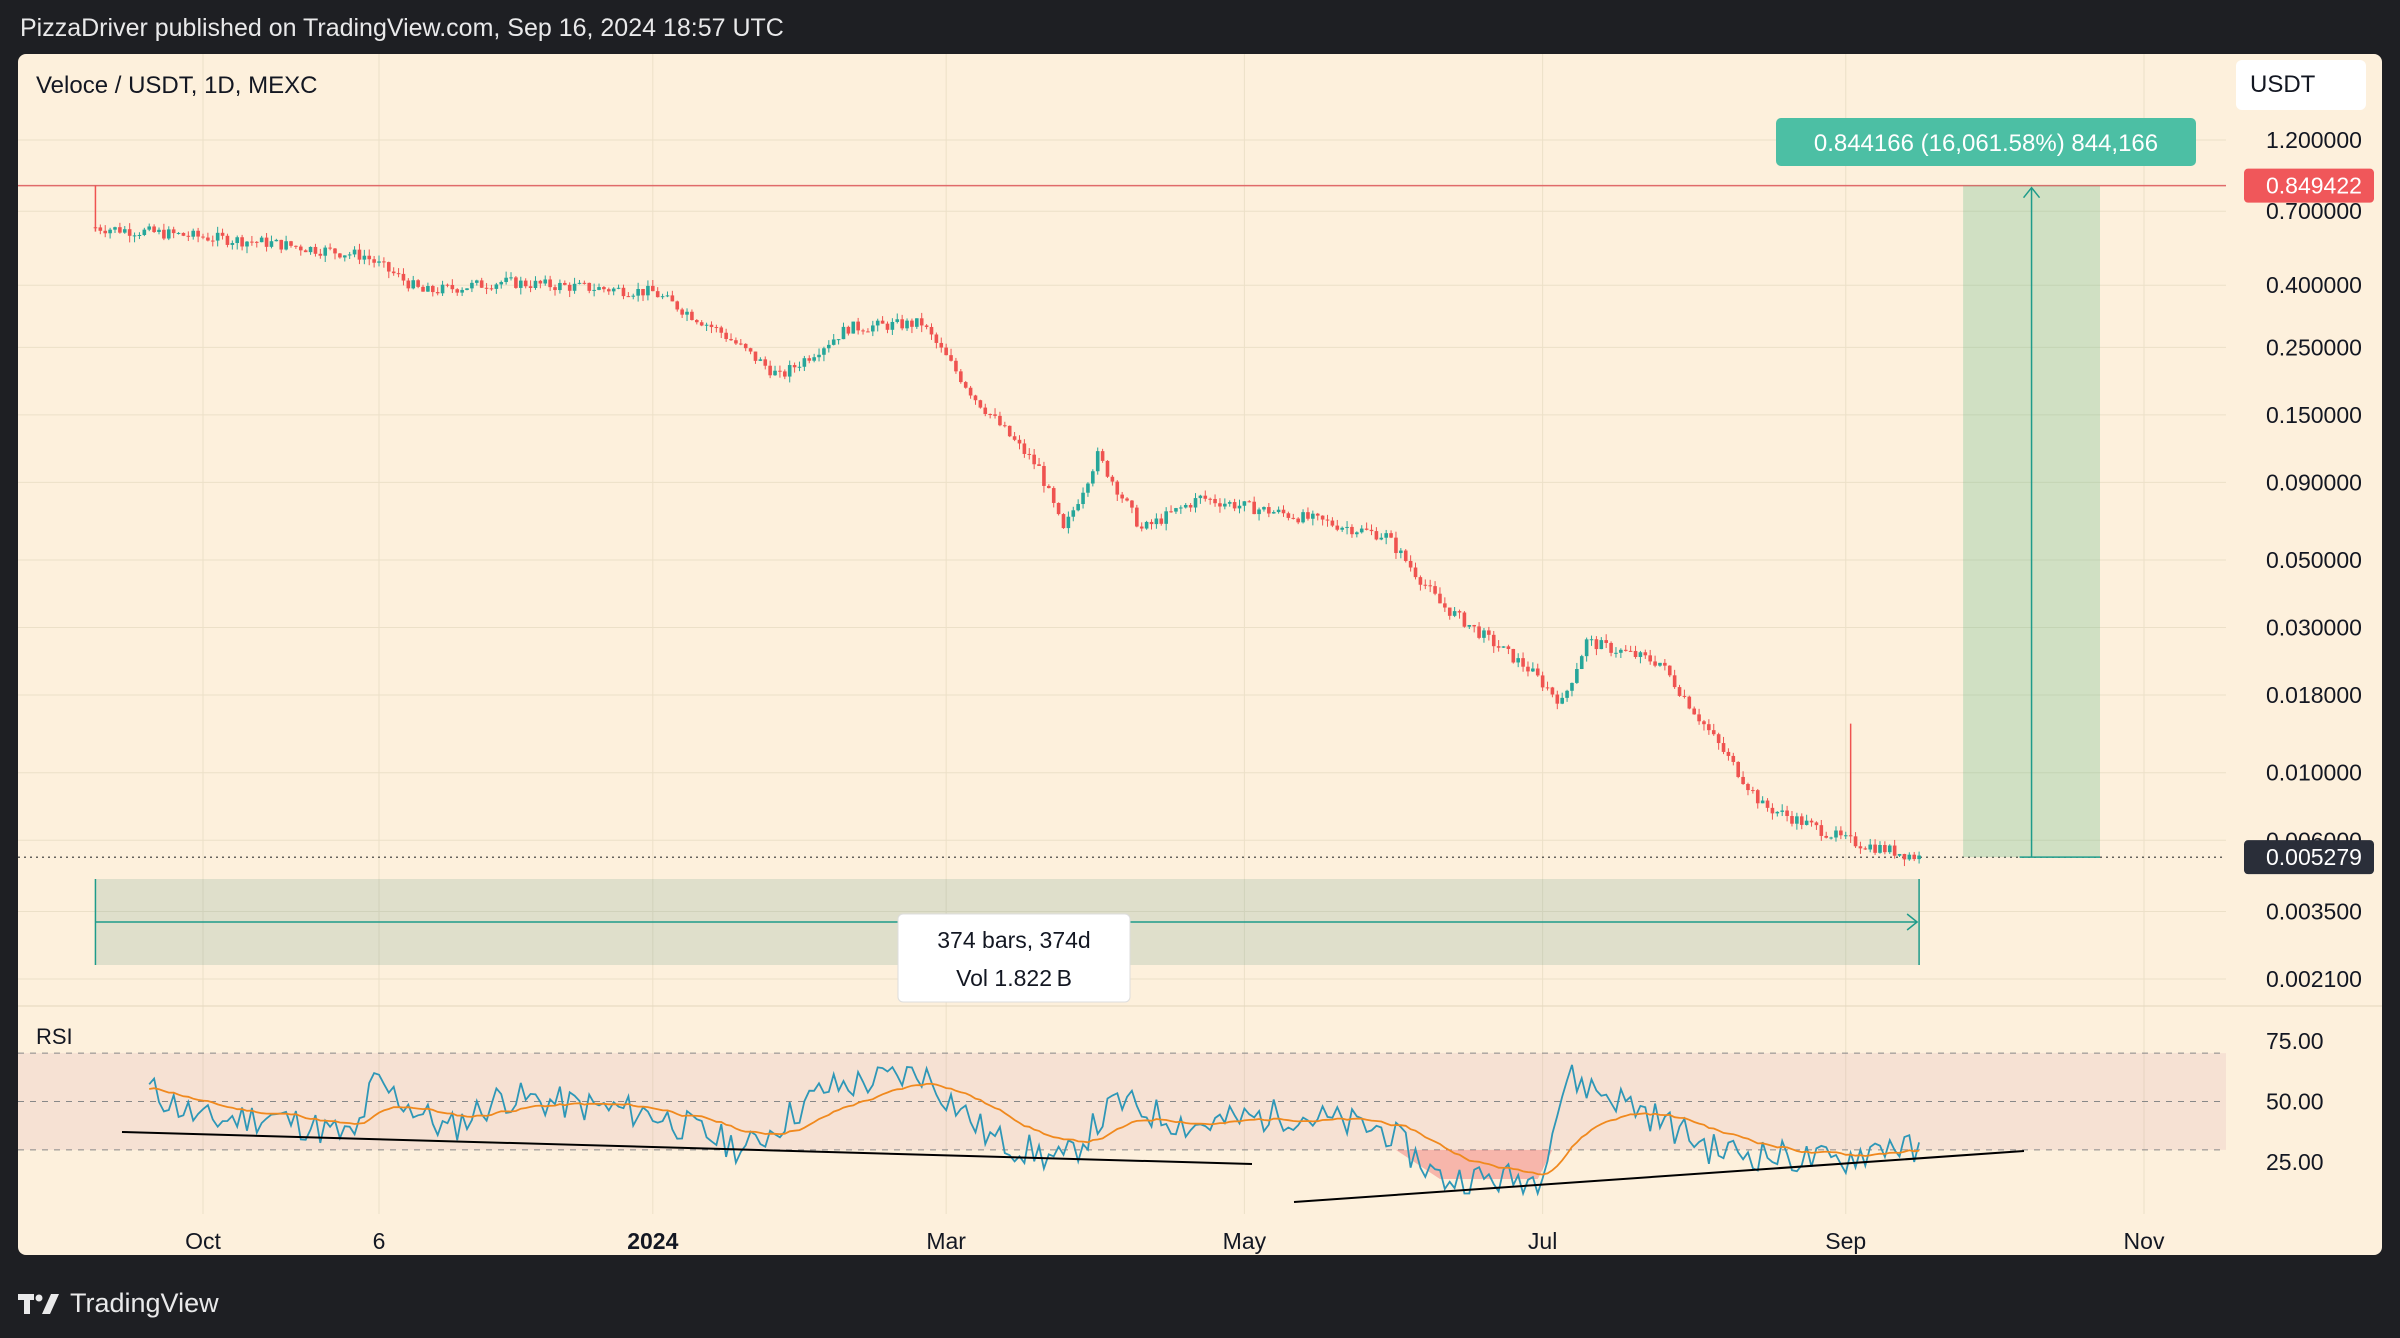 The height and width of the screenshot is (1338, 2400). Describe the element at coordinates (2301, 85) in the screenshot. I see `currency-selector: USDT` at that location.